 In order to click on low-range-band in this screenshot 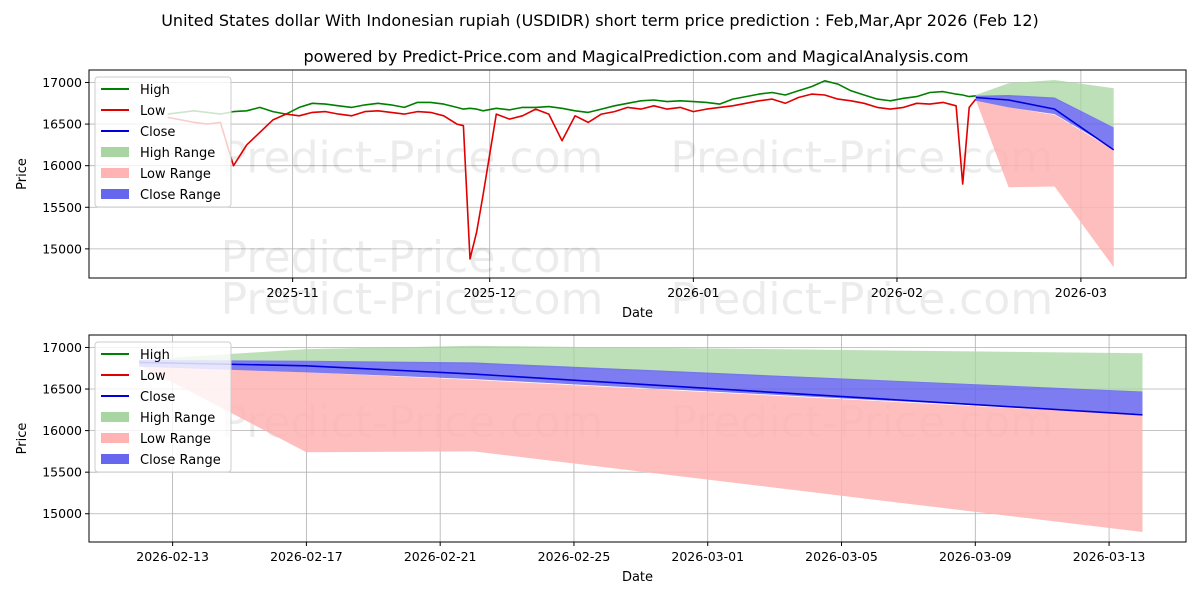, I will do `click(1044, 184)`.